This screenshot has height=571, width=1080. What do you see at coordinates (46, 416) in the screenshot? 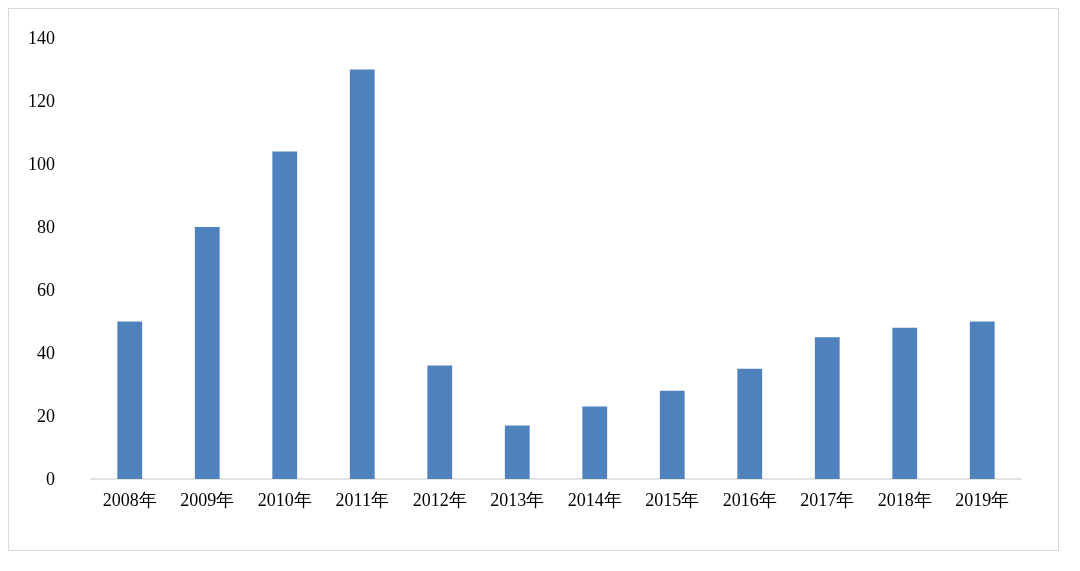
I see `y-tick-label: 20` at bounding box center [46, 416].